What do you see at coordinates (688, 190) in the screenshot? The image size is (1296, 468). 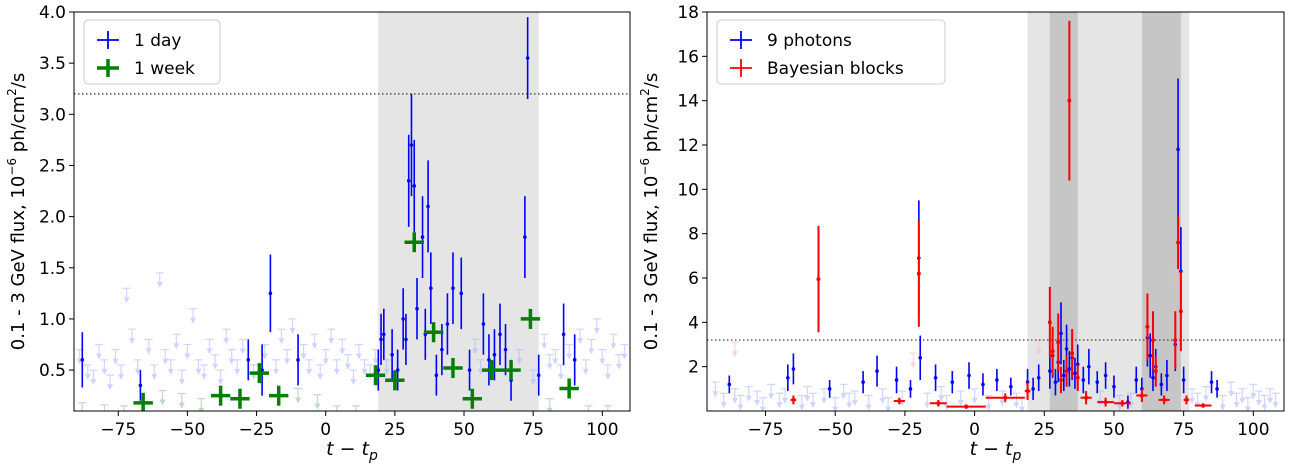 I see `y-tick-label: 10` at bounding box center [688, 190].